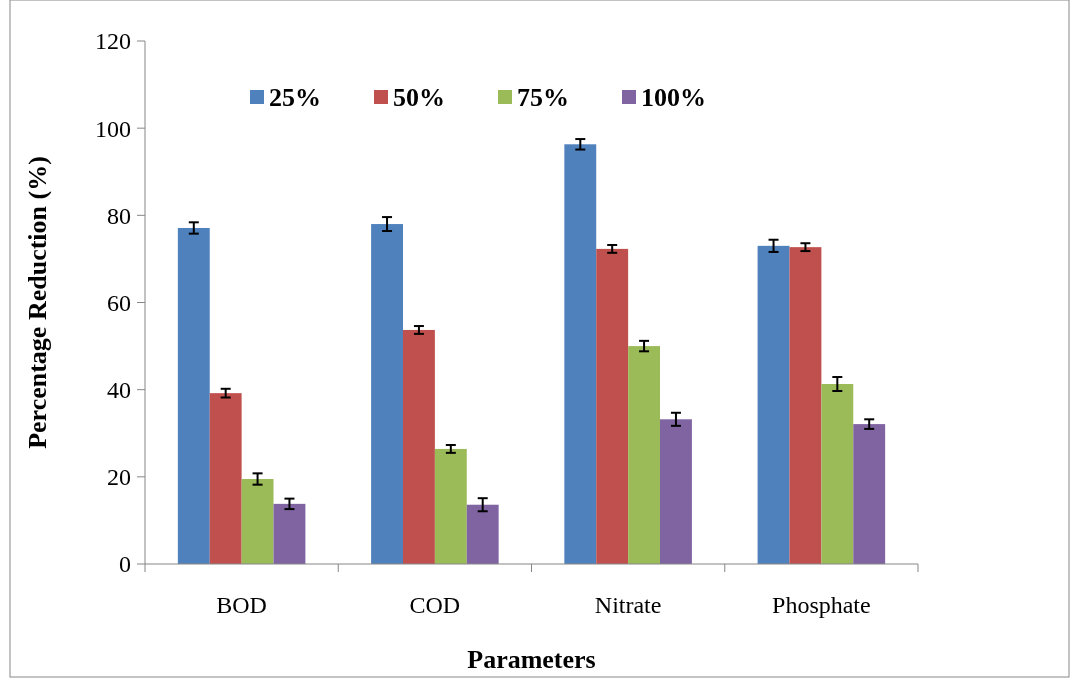  What do you see at coordinates (37, 302) in the screenshot?
I see `y-axis-title: Percentage Reduction (%)` at bounding box center [37, 302].